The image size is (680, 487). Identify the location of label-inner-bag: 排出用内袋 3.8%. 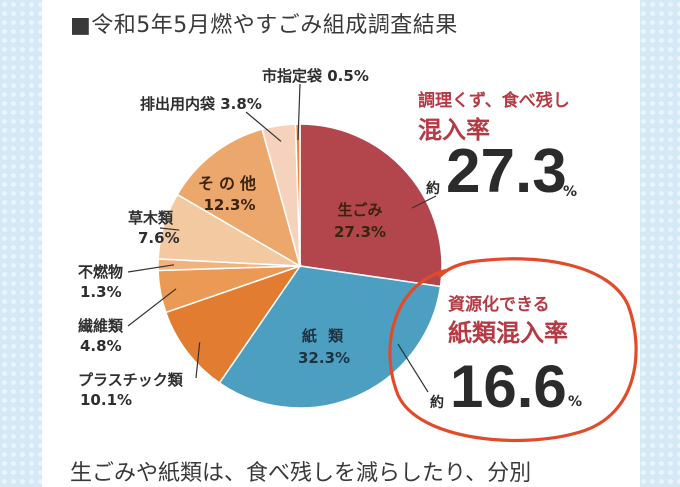
(201, 104).